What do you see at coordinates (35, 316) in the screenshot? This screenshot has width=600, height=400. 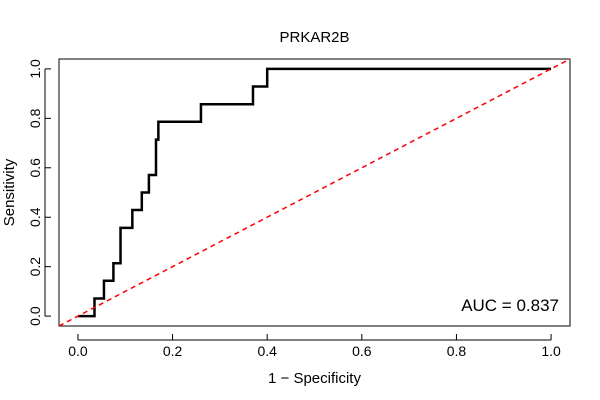 I see `y-tick-label-0: 0.0` at bounding box center [35, 316].